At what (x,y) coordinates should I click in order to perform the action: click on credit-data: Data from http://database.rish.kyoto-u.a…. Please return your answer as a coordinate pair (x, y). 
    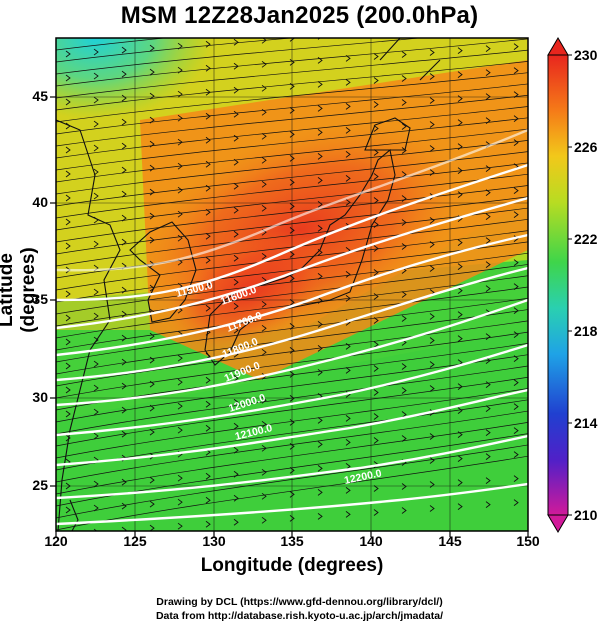
    Looking at the image, I should click on (299, 616).